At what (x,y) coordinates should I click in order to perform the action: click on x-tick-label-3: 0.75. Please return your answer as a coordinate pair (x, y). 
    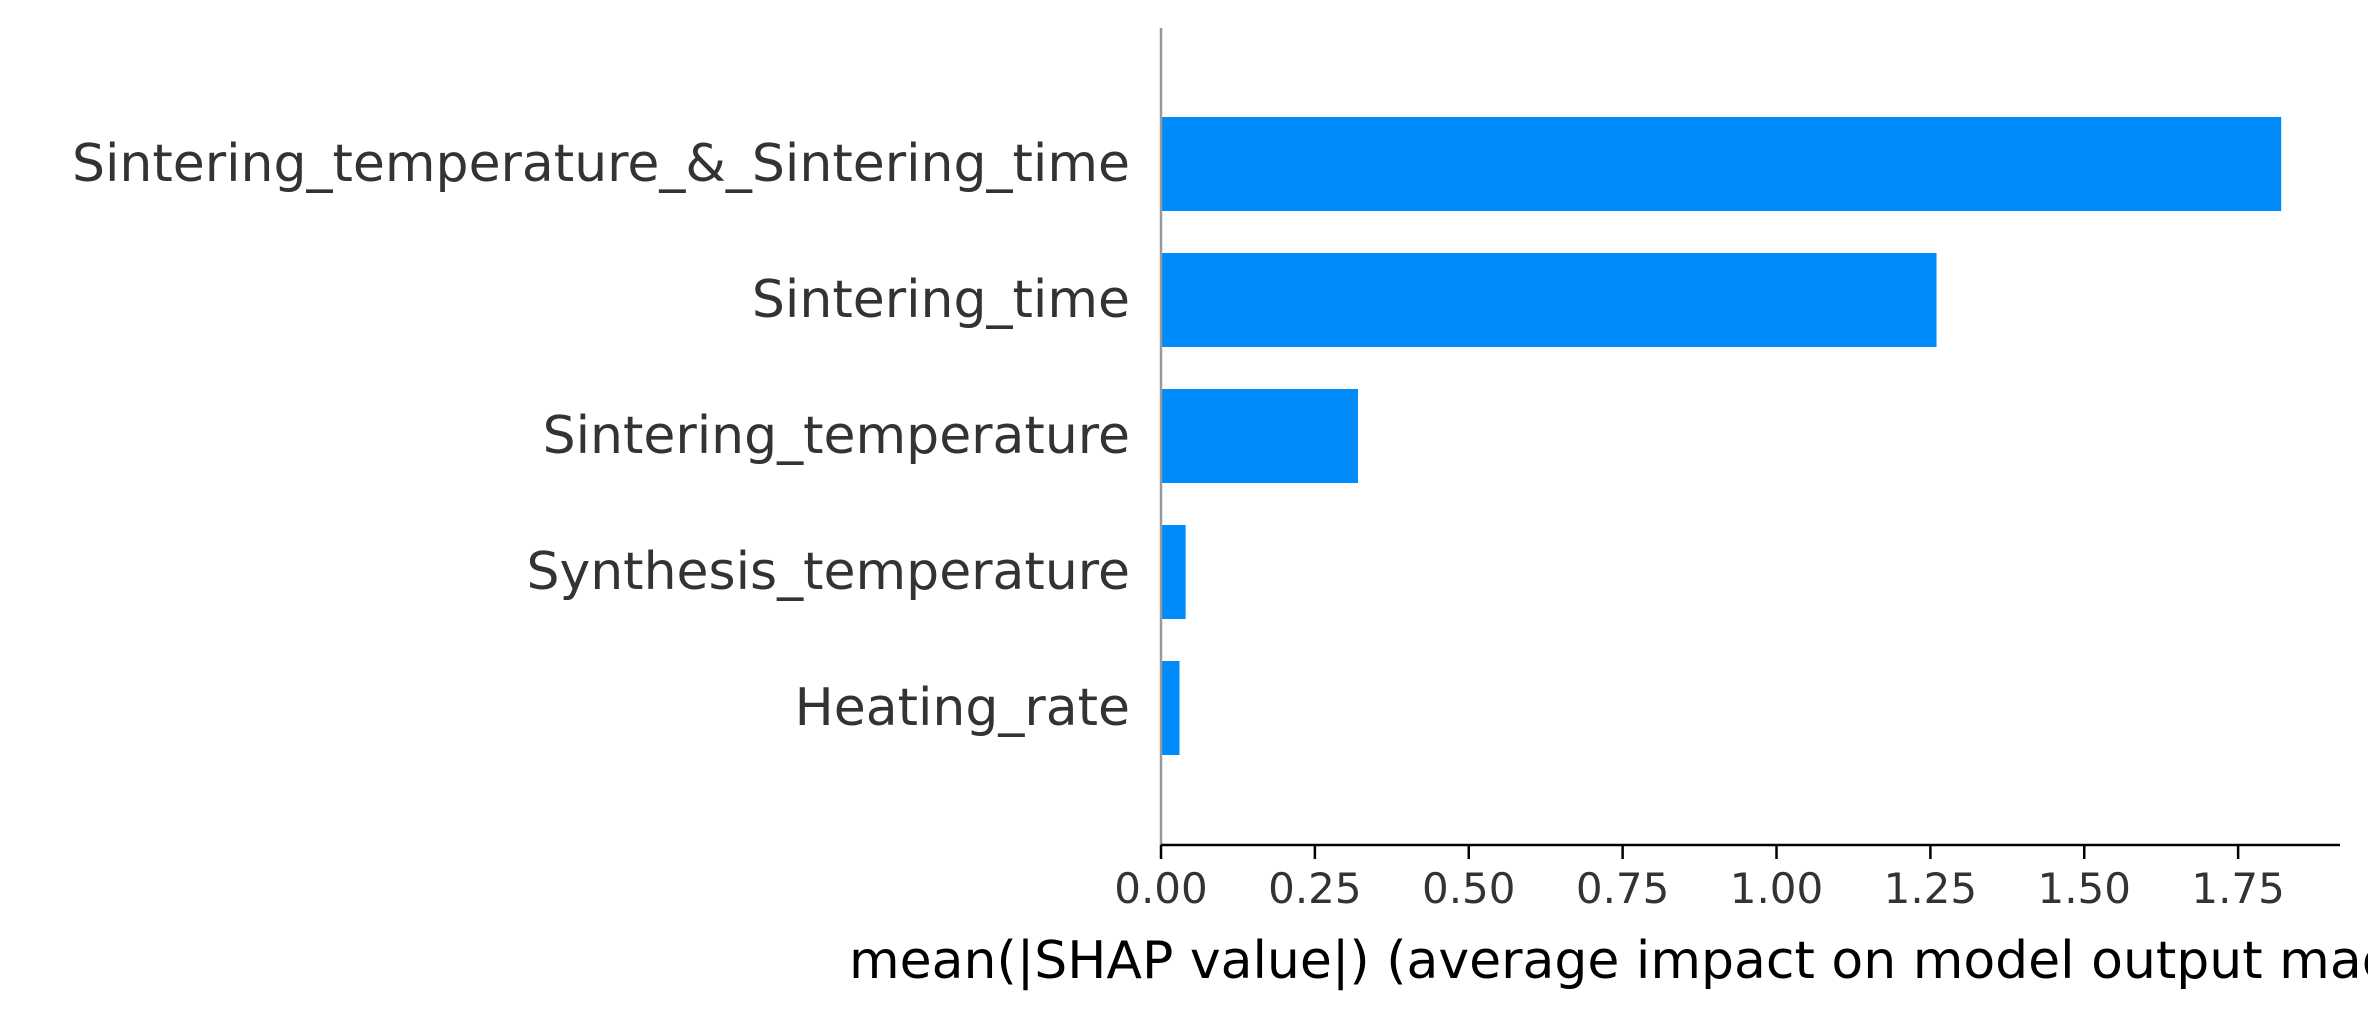
    Looking at the image, I should click on (1623, 888).